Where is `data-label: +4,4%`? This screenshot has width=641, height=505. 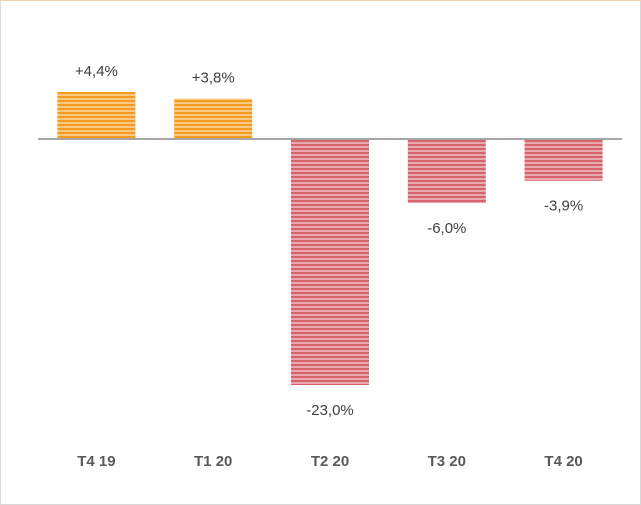 data-label: +4,4% is located at coordinates (96, 71).